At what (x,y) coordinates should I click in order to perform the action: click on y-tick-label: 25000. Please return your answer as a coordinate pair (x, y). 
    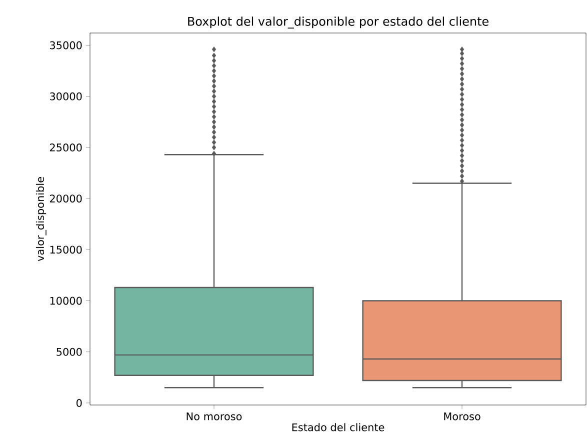
    Looking at the image, I should click on (66, 148).